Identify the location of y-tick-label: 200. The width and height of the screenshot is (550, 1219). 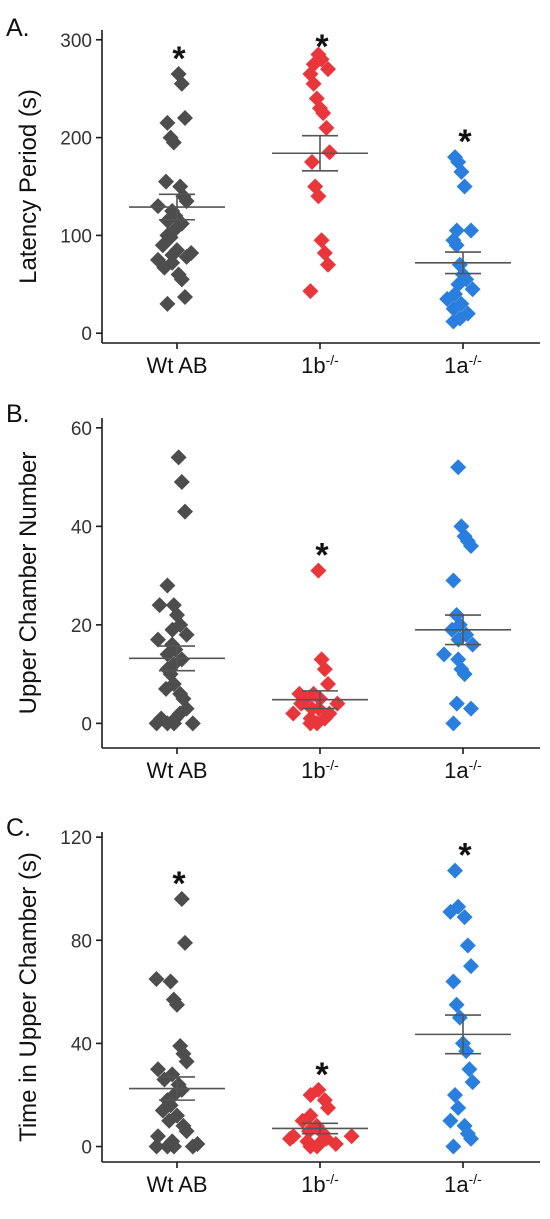
(76, 139).